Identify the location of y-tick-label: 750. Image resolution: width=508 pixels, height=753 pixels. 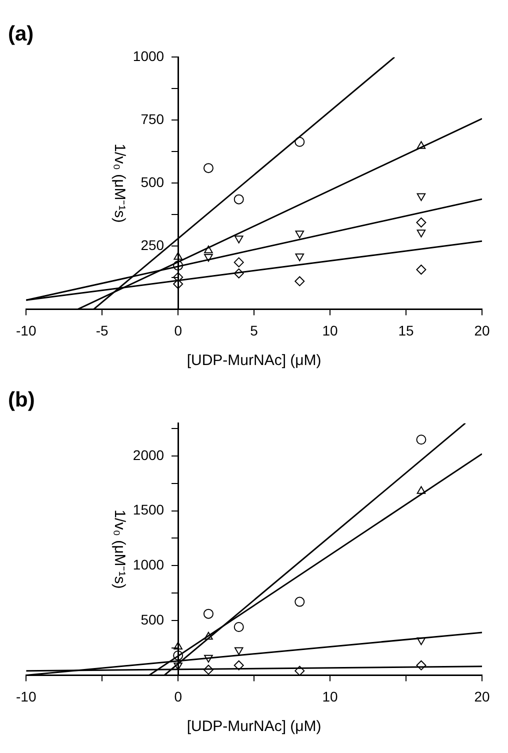
(152, 119).